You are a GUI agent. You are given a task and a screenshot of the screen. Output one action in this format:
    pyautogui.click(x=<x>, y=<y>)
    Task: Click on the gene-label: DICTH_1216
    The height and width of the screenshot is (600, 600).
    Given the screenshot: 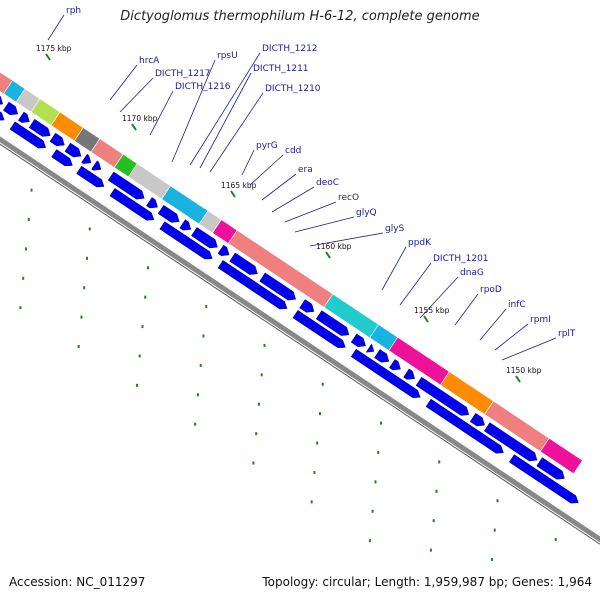 What is the action you would take?
    pyautogui.click(x=203, y=87)
    